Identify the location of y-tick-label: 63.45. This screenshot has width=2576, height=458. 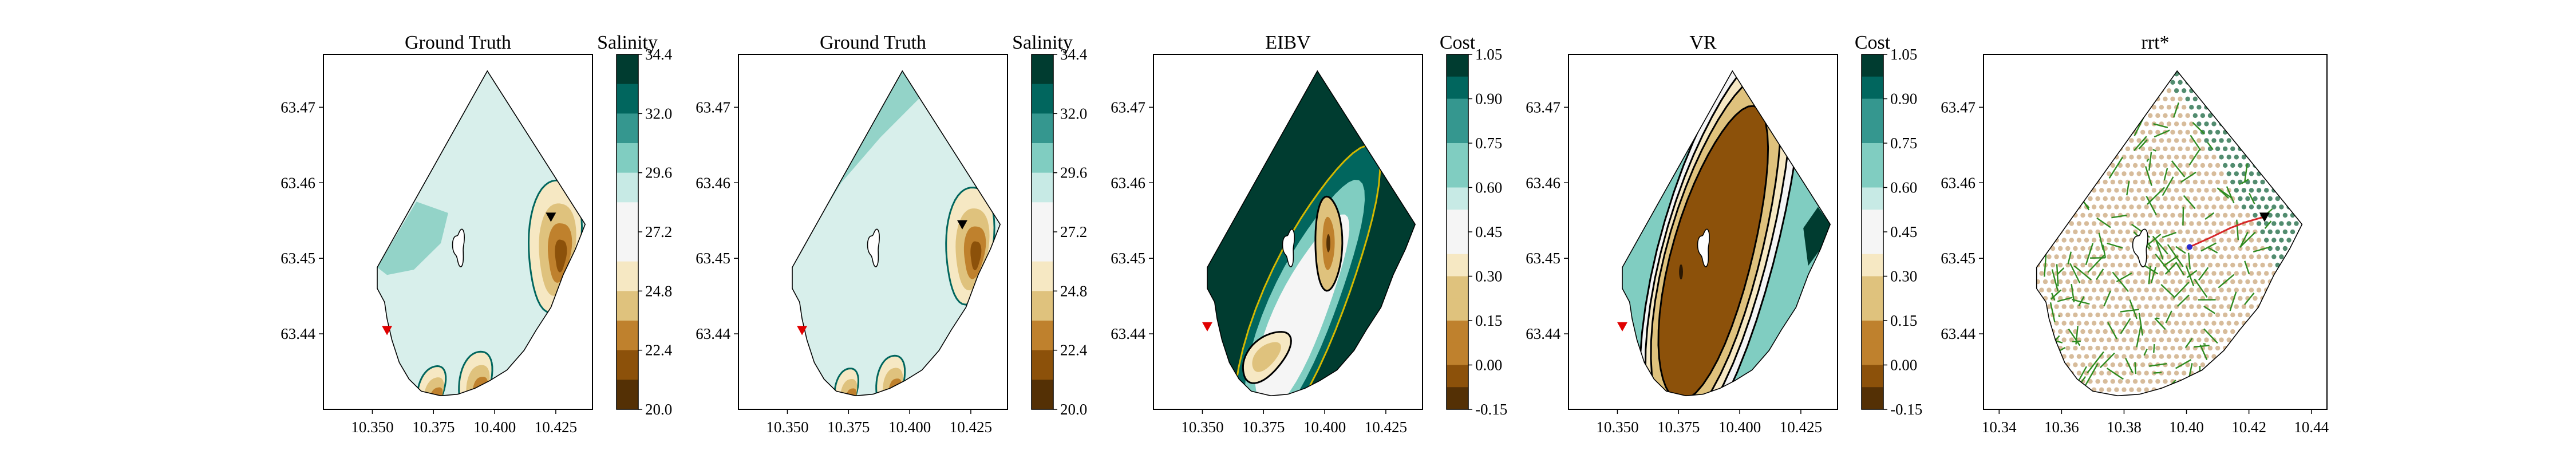
(1543, 259).